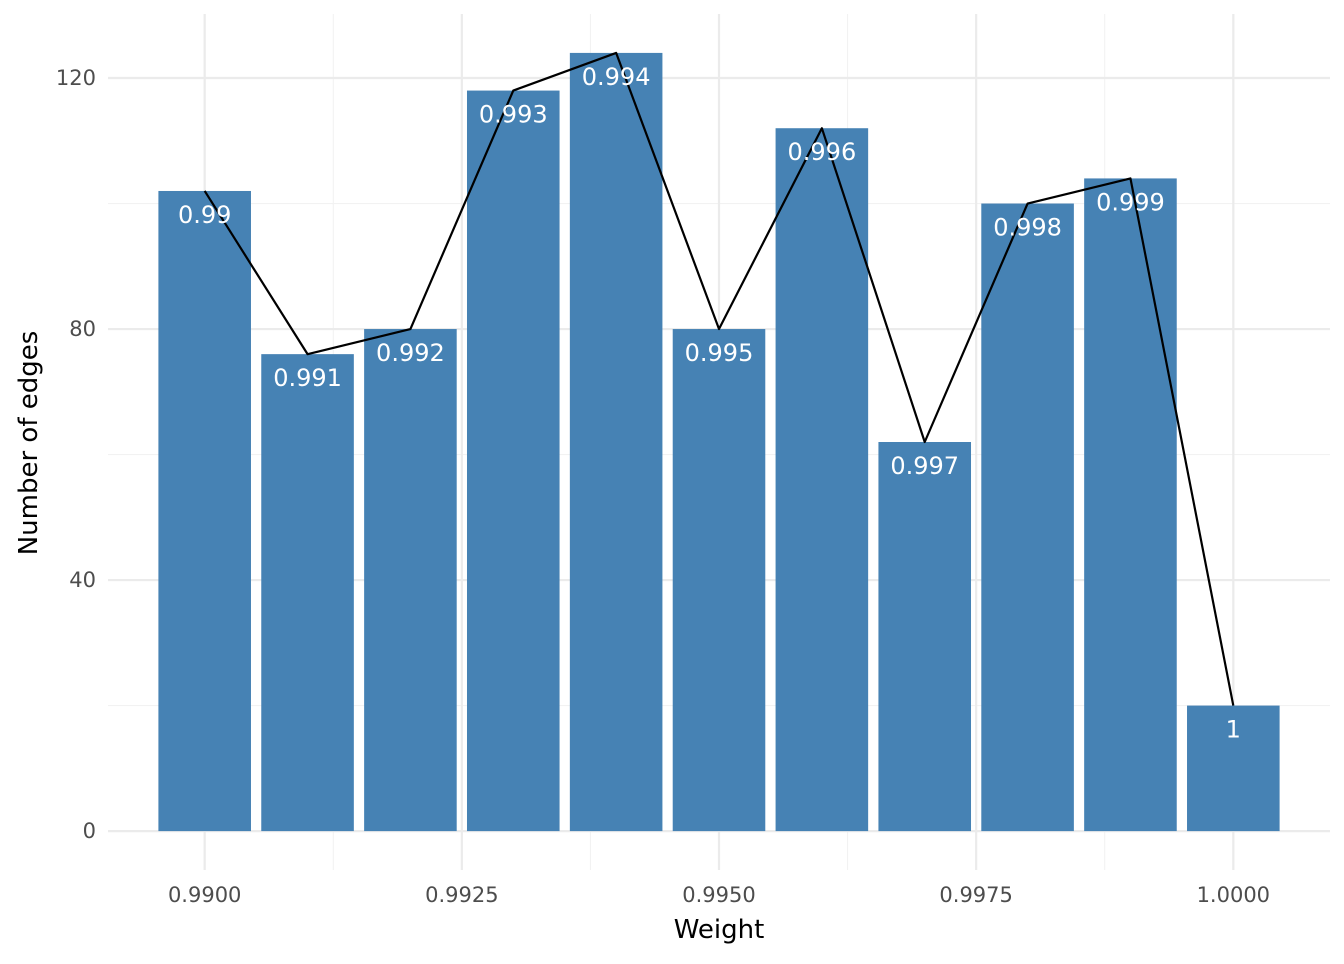 This screenshot has width=1344, height=964. I want to click on y-tick-label: 40, so click(82, 580).